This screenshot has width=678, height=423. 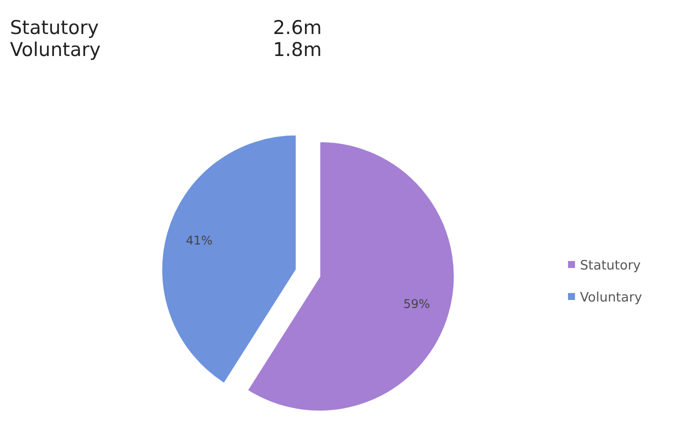 What do you see at coordinates (55, 50) in the screenshot?
I see `text: Voluntary` at bounding box center [55, 50].